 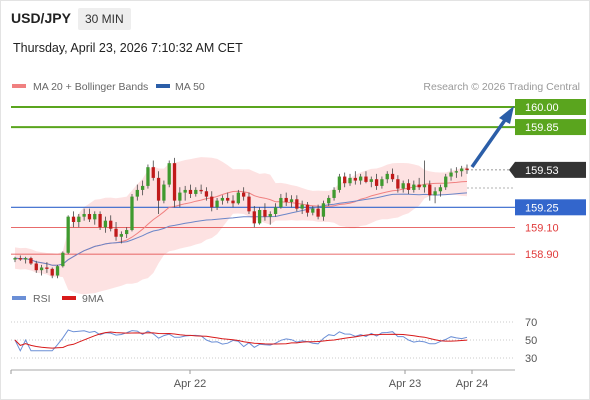 I want to click on forecast-arrow-head, so click(x=506, y=115).